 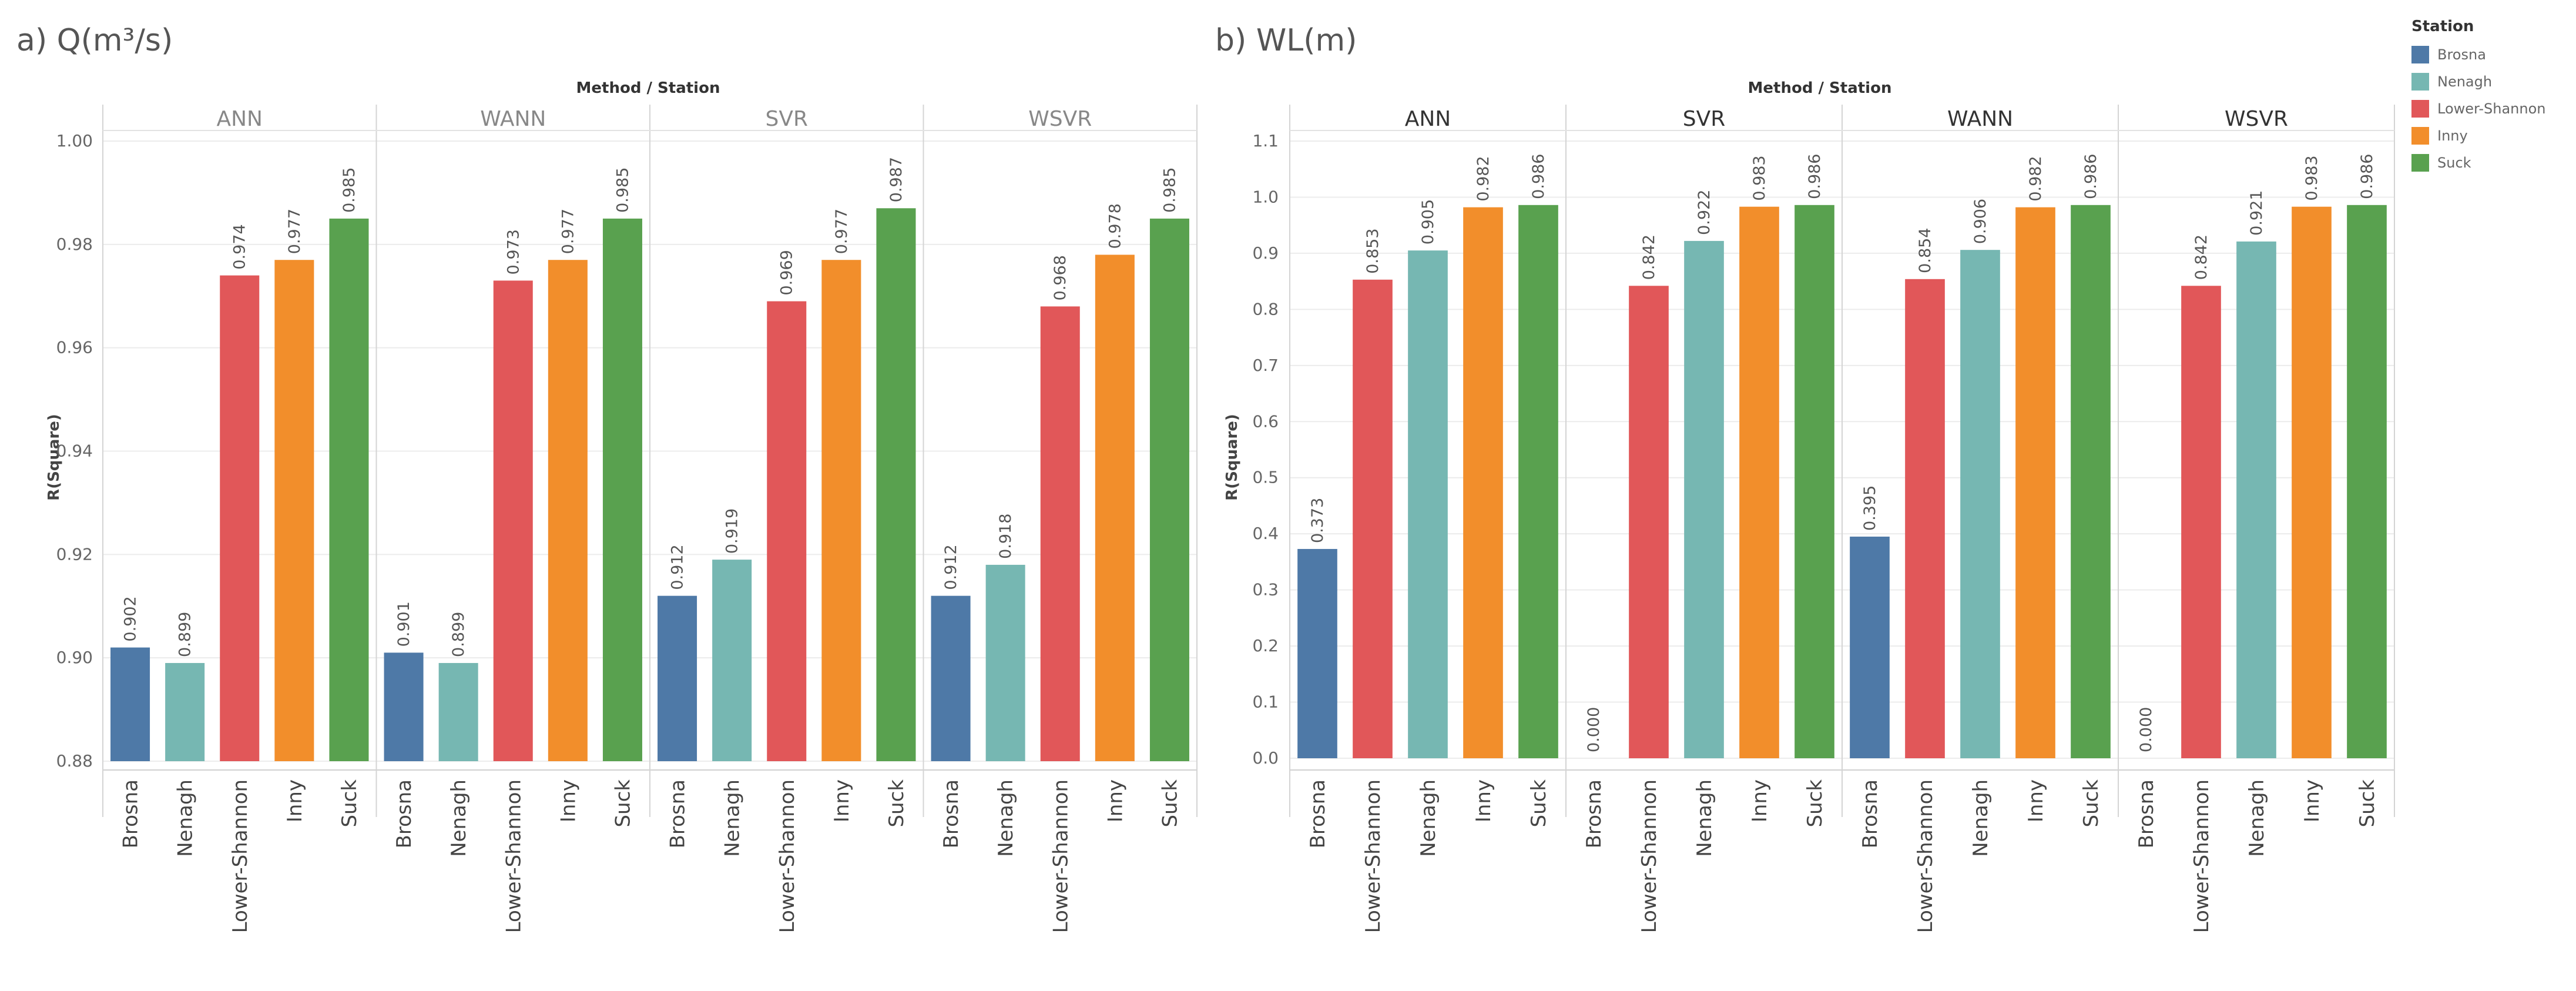 I want to click on panel-method-label: SVR, so click(x=788, y=119).